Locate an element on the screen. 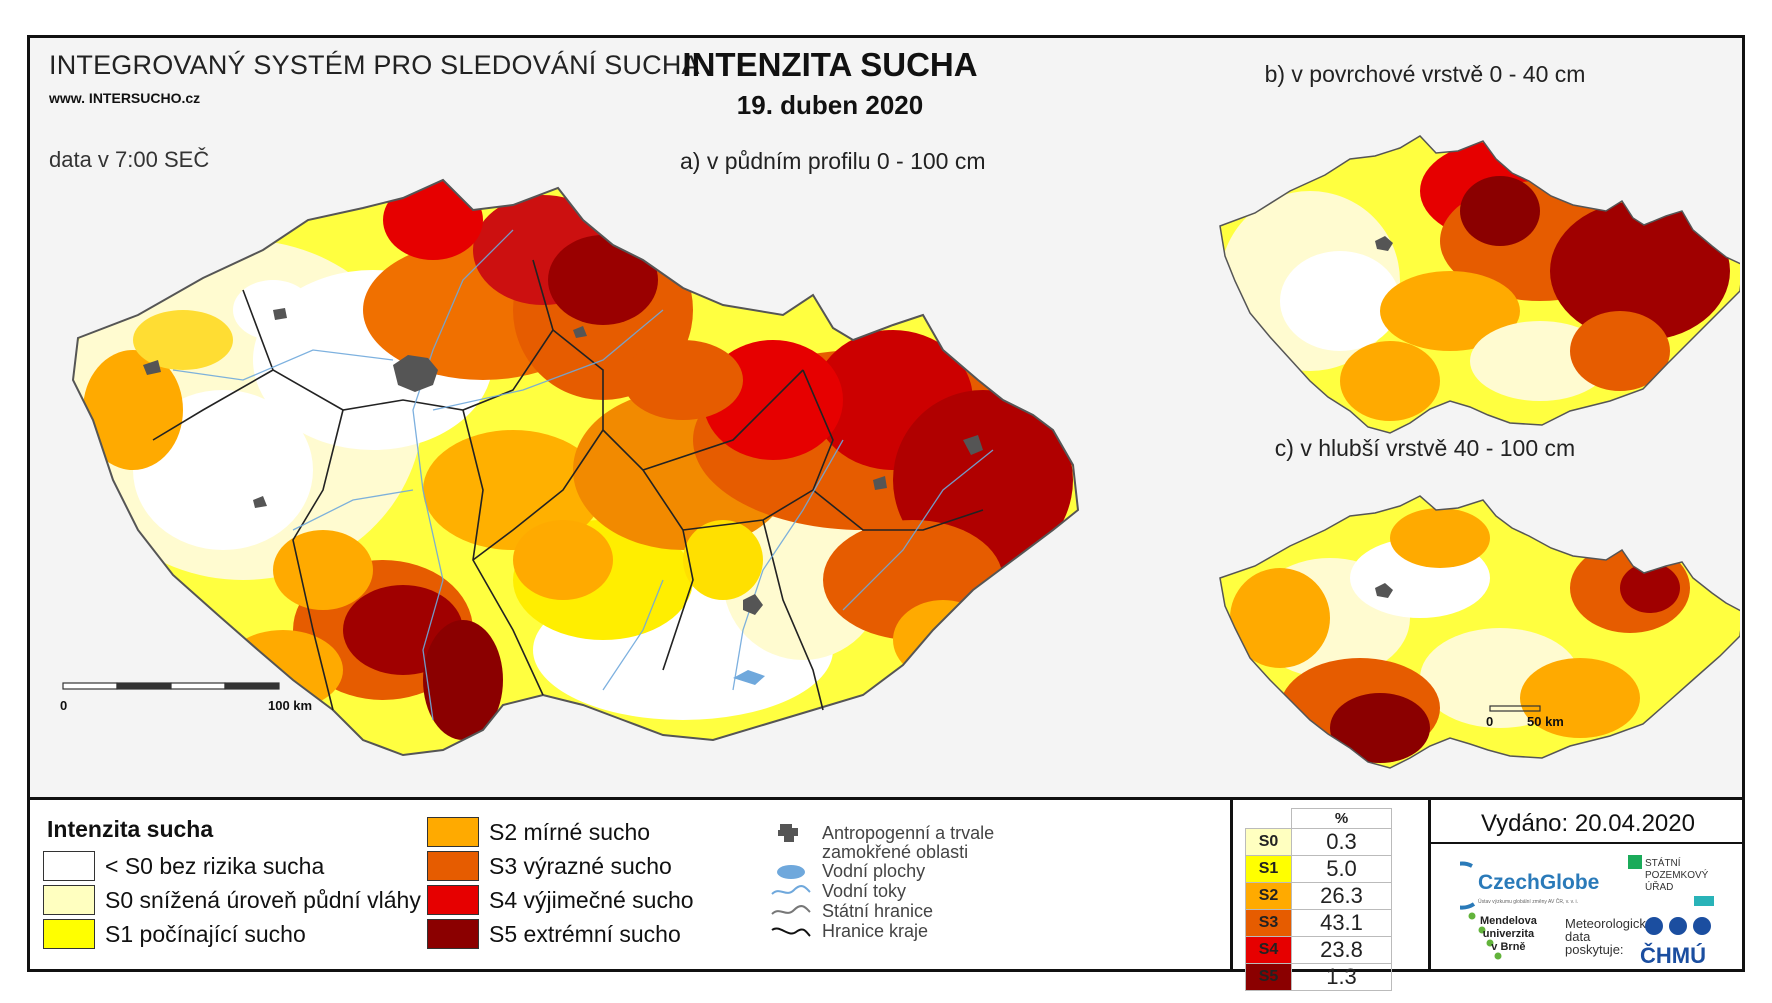  map-b-title: b) v povrchové vrstvě 0 - 40 cm is located at coordinates (1425, 74).